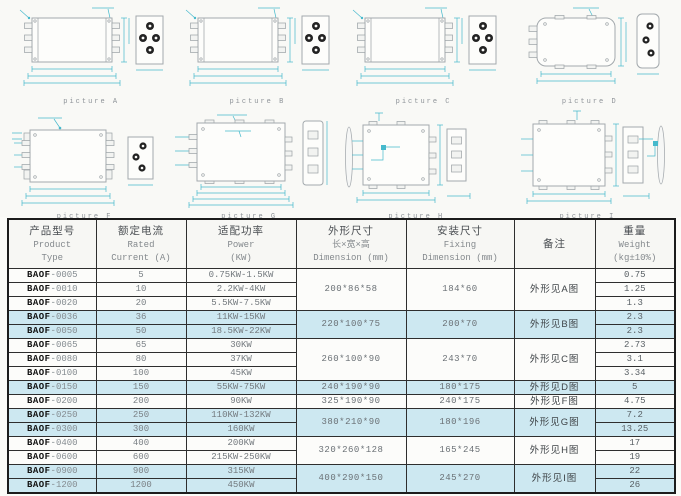 The image size is (681, 496). I want to click on drawing-picture-d: picture D, so click(590, 56).